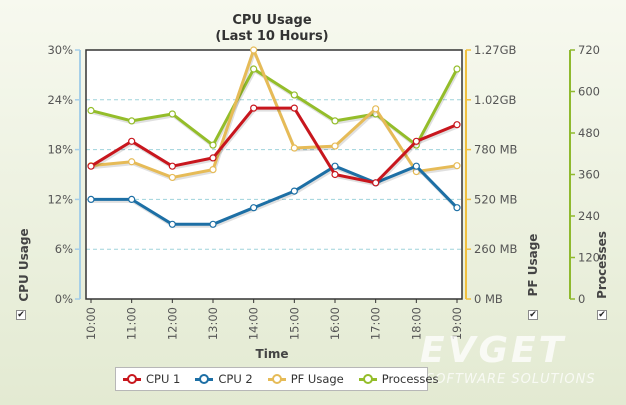 The width and height of the screenshot is (626, 405). What do you see at coordinates (317, 379) in the screenshot?
I see `legend-label: PF Usage` at bounding box center [317, 379].